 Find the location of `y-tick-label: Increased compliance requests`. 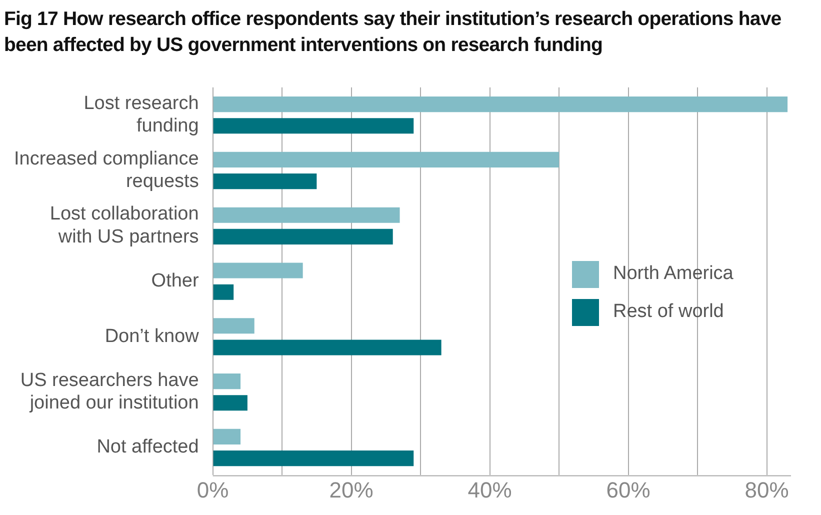

y-tick-label: Increased compliance requests is located at coordinates (106, 170).